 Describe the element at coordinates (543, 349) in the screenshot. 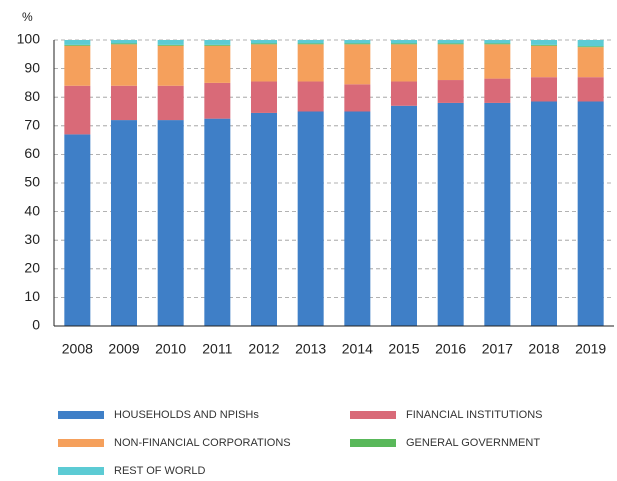

I see `x-tick-label: 2018` at that location.